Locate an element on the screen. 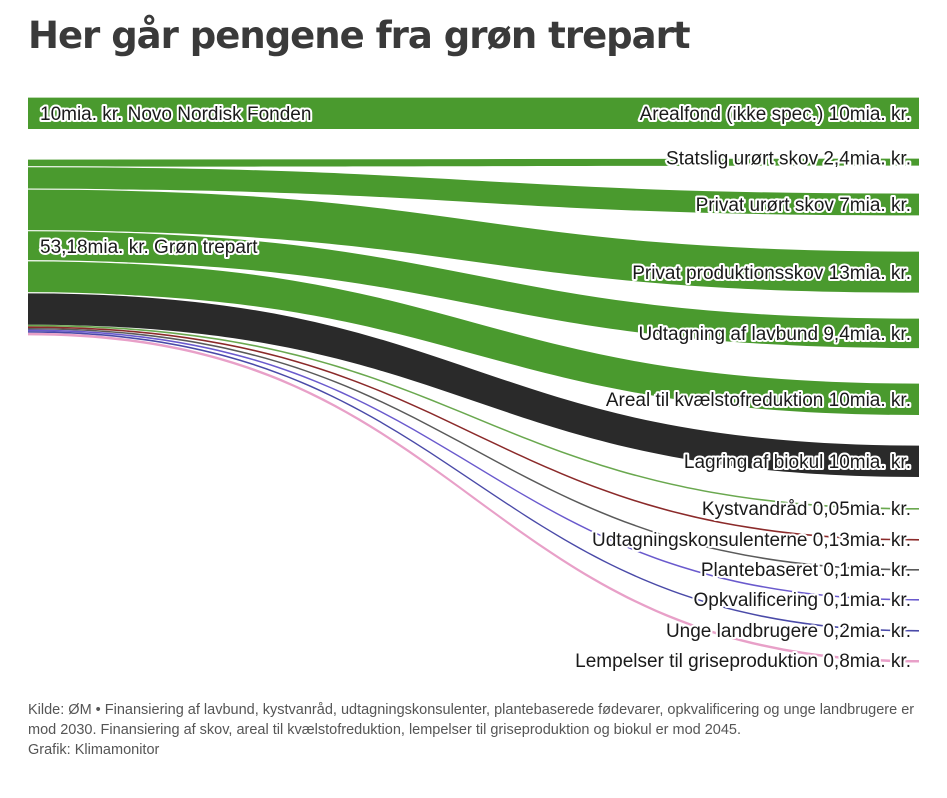  target-label-4: Privat produktionsskov 13mia. kr. is located at coordinates (771, 273).